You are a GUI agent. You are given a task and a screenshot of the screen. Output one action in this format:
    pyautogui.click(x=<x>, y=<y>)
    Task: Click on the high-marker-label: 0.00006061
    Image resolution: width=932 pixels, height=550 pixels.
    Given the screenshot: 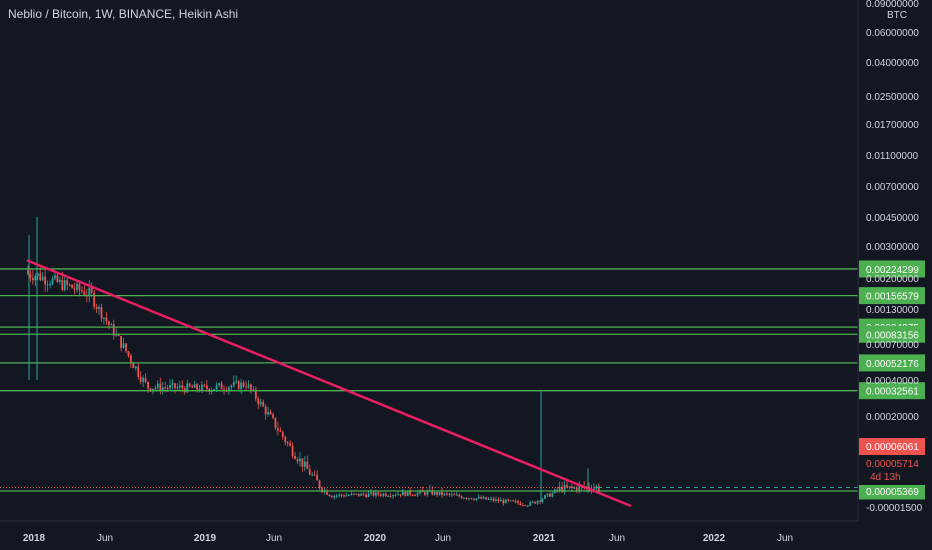 What is the action you would take?
    pyautogui.click(x=892, y=447)
    